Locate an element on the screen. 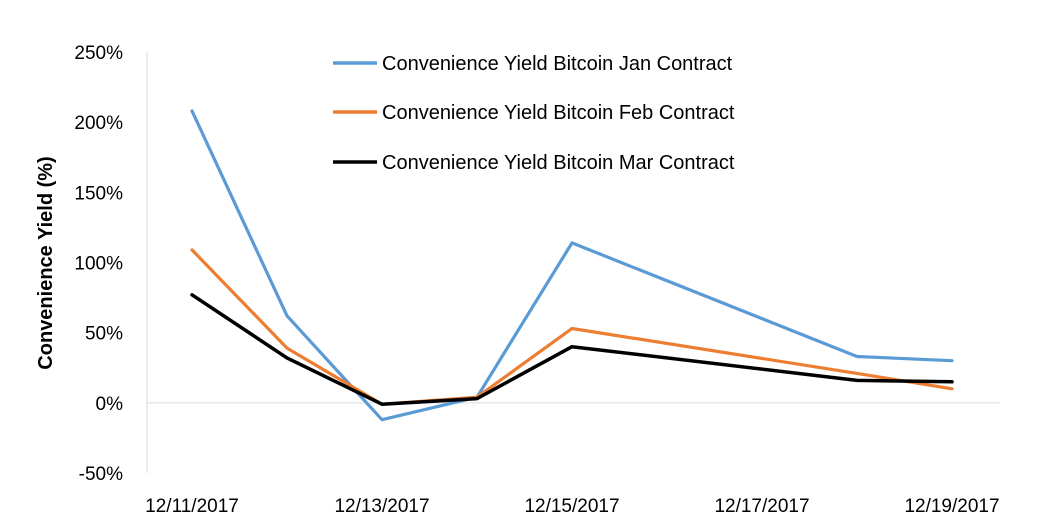  y-axis: 250% 200% 150% 100% 50% 0% -50% is located at coordinates (111, 264).